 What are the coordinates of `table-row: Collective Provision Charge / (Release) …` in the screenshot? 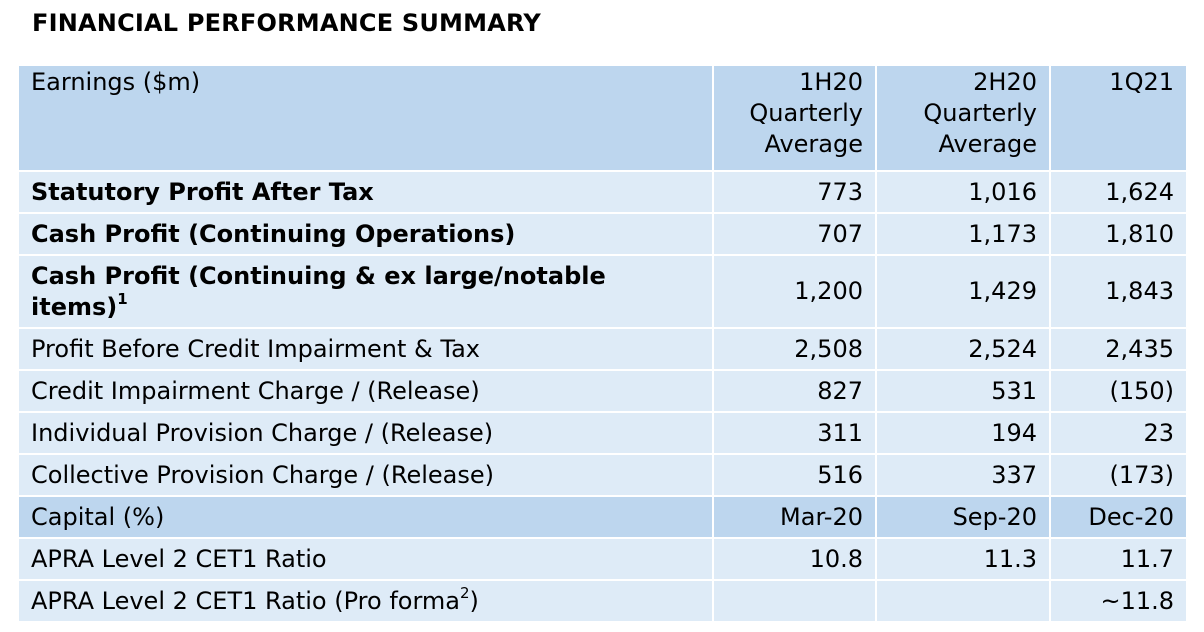 It's located at (602, 475).